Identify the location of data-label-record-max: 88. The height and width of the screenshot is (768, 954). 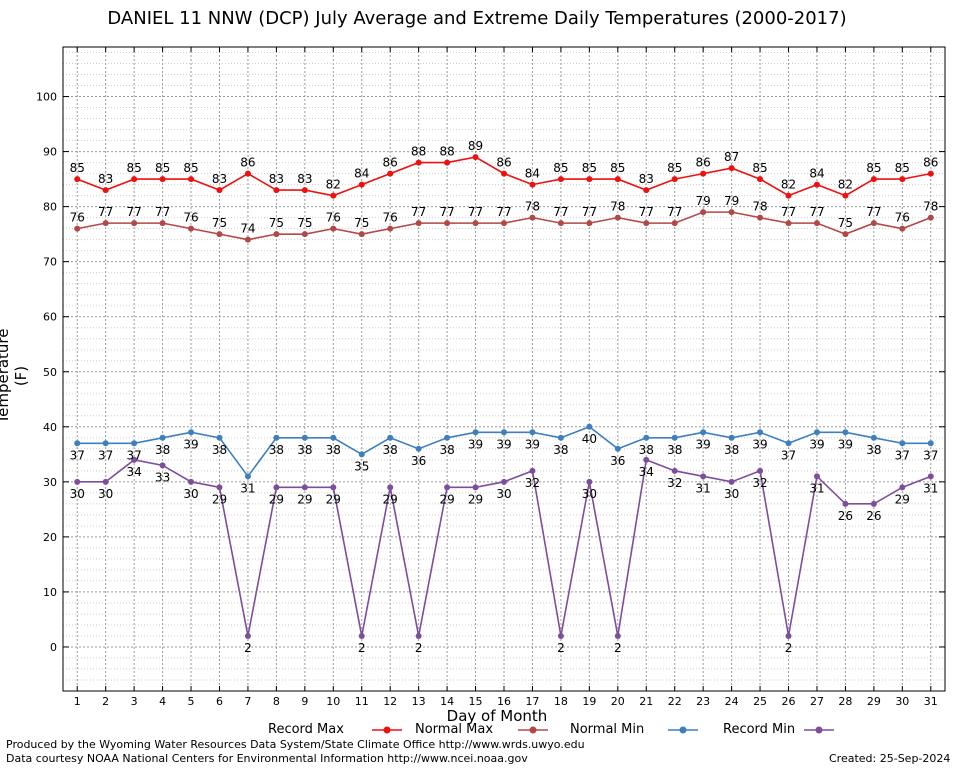
(446, 152).